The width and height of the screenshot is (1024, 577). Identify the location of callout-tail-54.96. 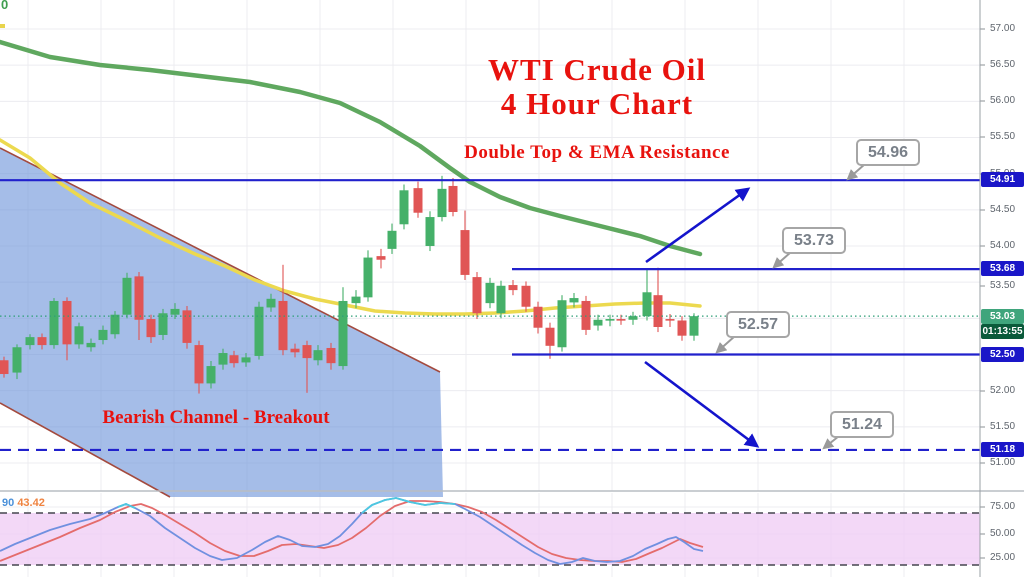
(856, 172).